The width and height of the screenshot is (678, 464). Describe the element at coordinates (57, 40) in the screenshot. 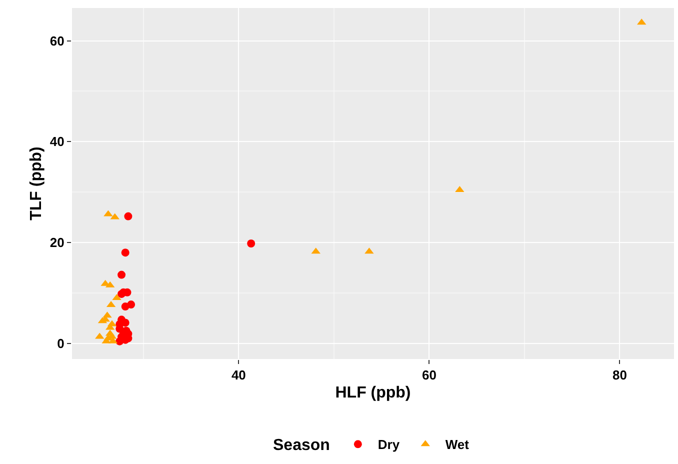

I see `y-tick-label: 60` at that location.